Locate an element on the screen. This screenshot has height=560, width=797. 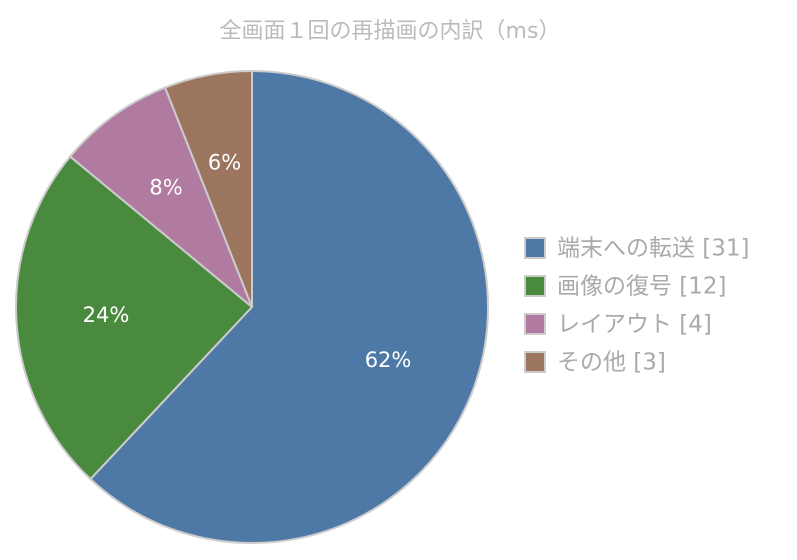
slice-label: 8% is located at coordinates (165, 188).